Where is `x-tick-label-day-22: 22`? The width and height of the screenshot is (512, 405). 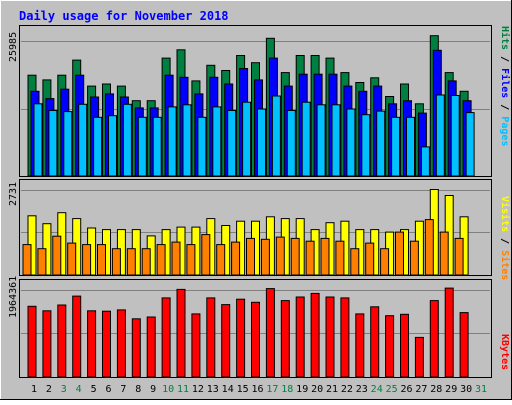 x-tick-label-day-22: 22 is located at coordinates (347, 389).